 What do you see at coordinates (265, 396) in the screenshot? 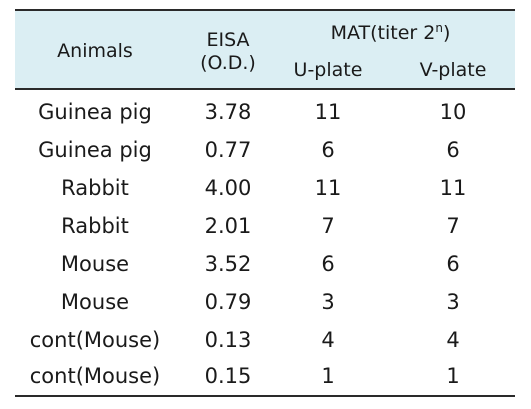
I see `bottom-rule` at bounding box center [265, 396].